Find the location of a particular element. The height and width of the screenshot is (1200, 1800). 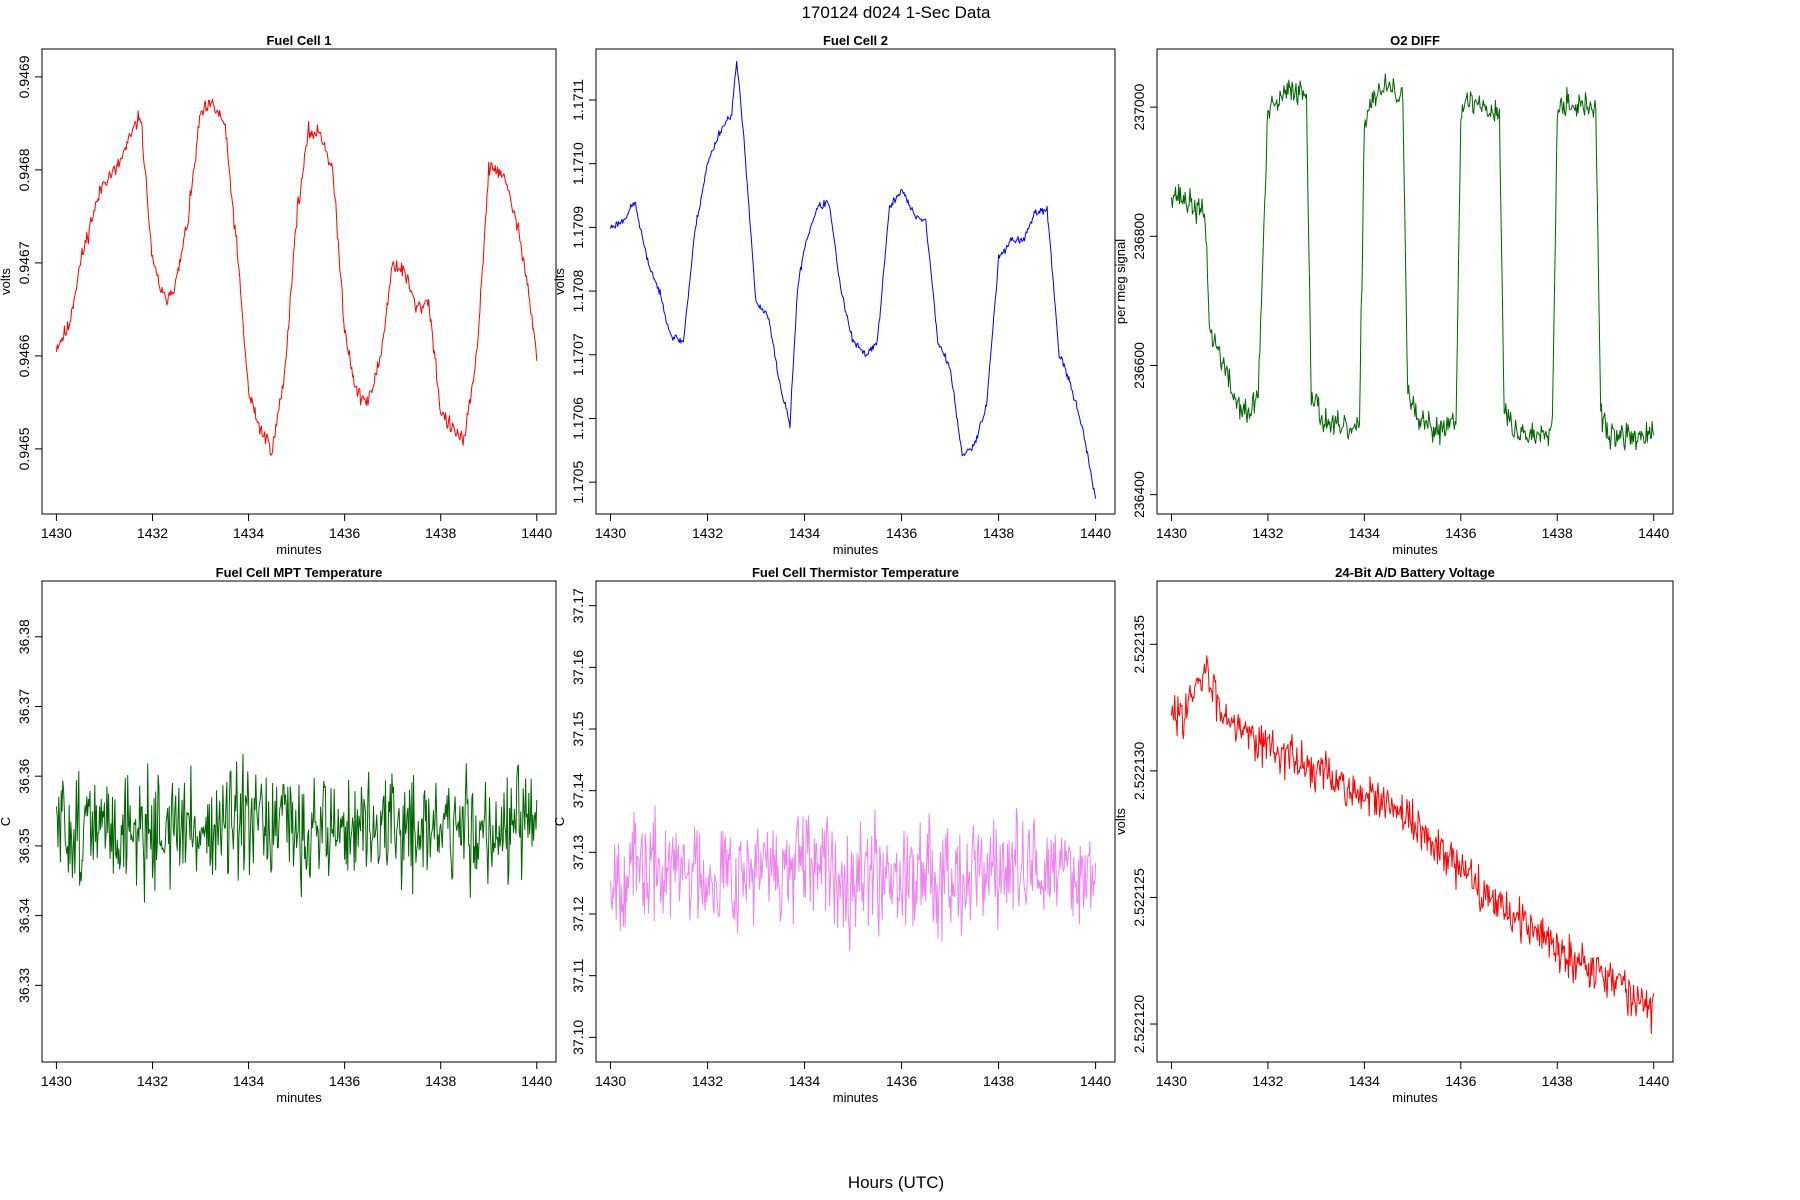

y-tick-label: 1.1710 is located at coordinates (578, 163).